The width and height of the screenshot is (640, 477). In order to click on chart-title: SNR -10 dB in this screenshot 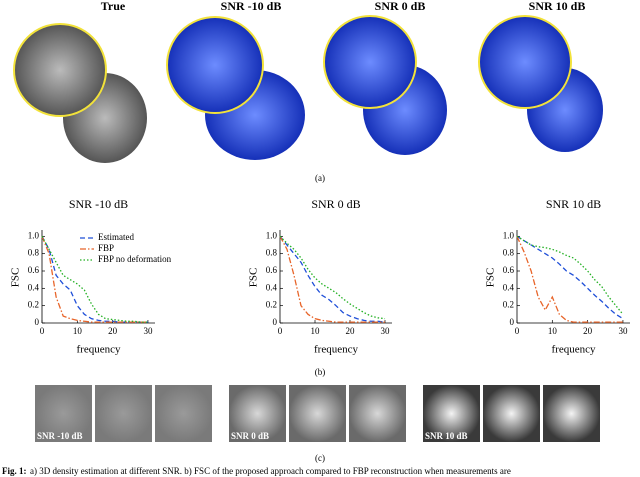, I will do `click(98, 204)`.